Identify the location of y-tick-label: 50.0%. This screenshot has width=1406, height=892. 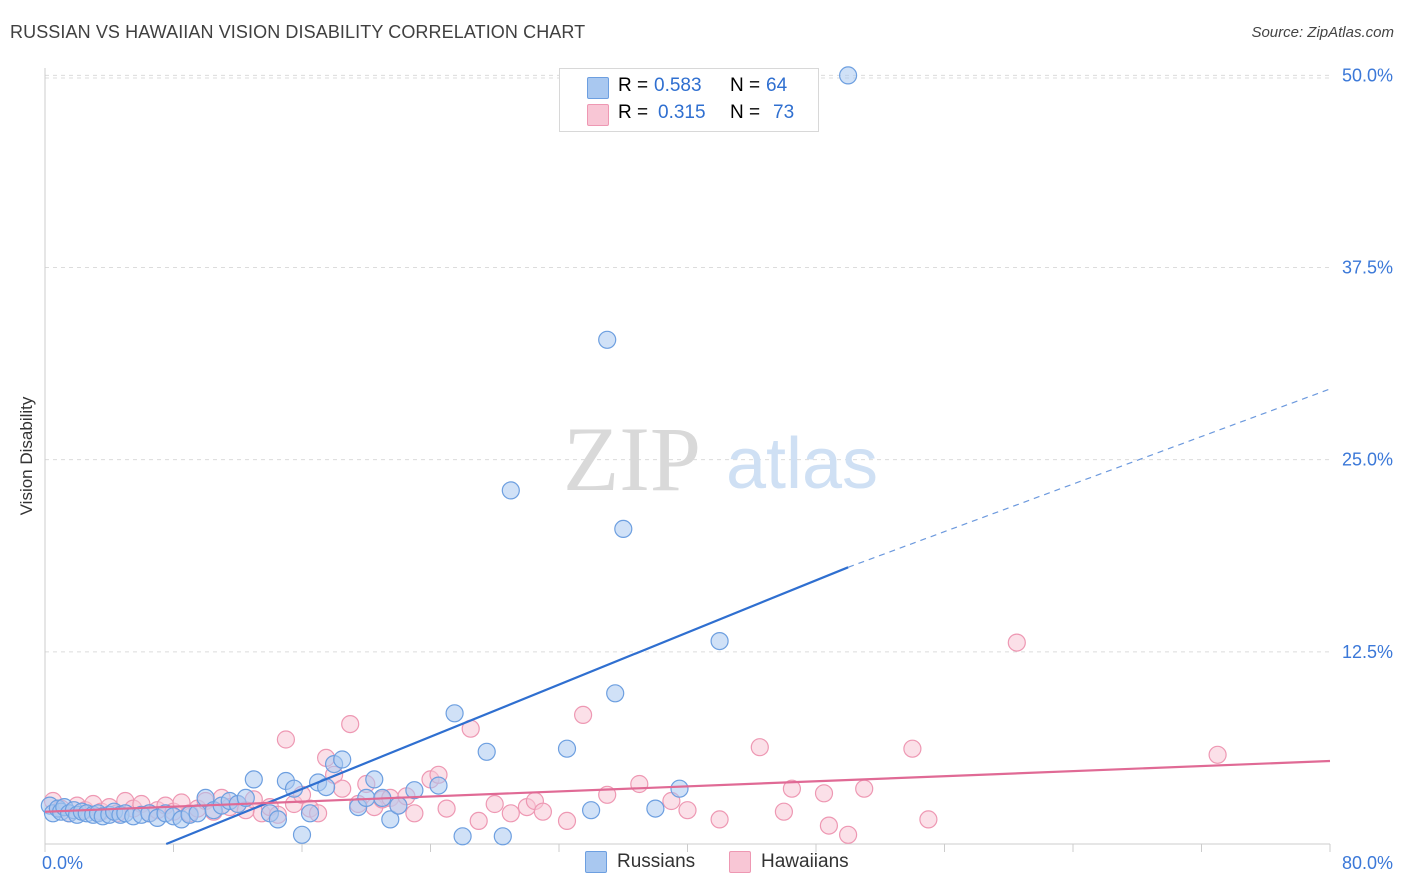
(1367, 75).